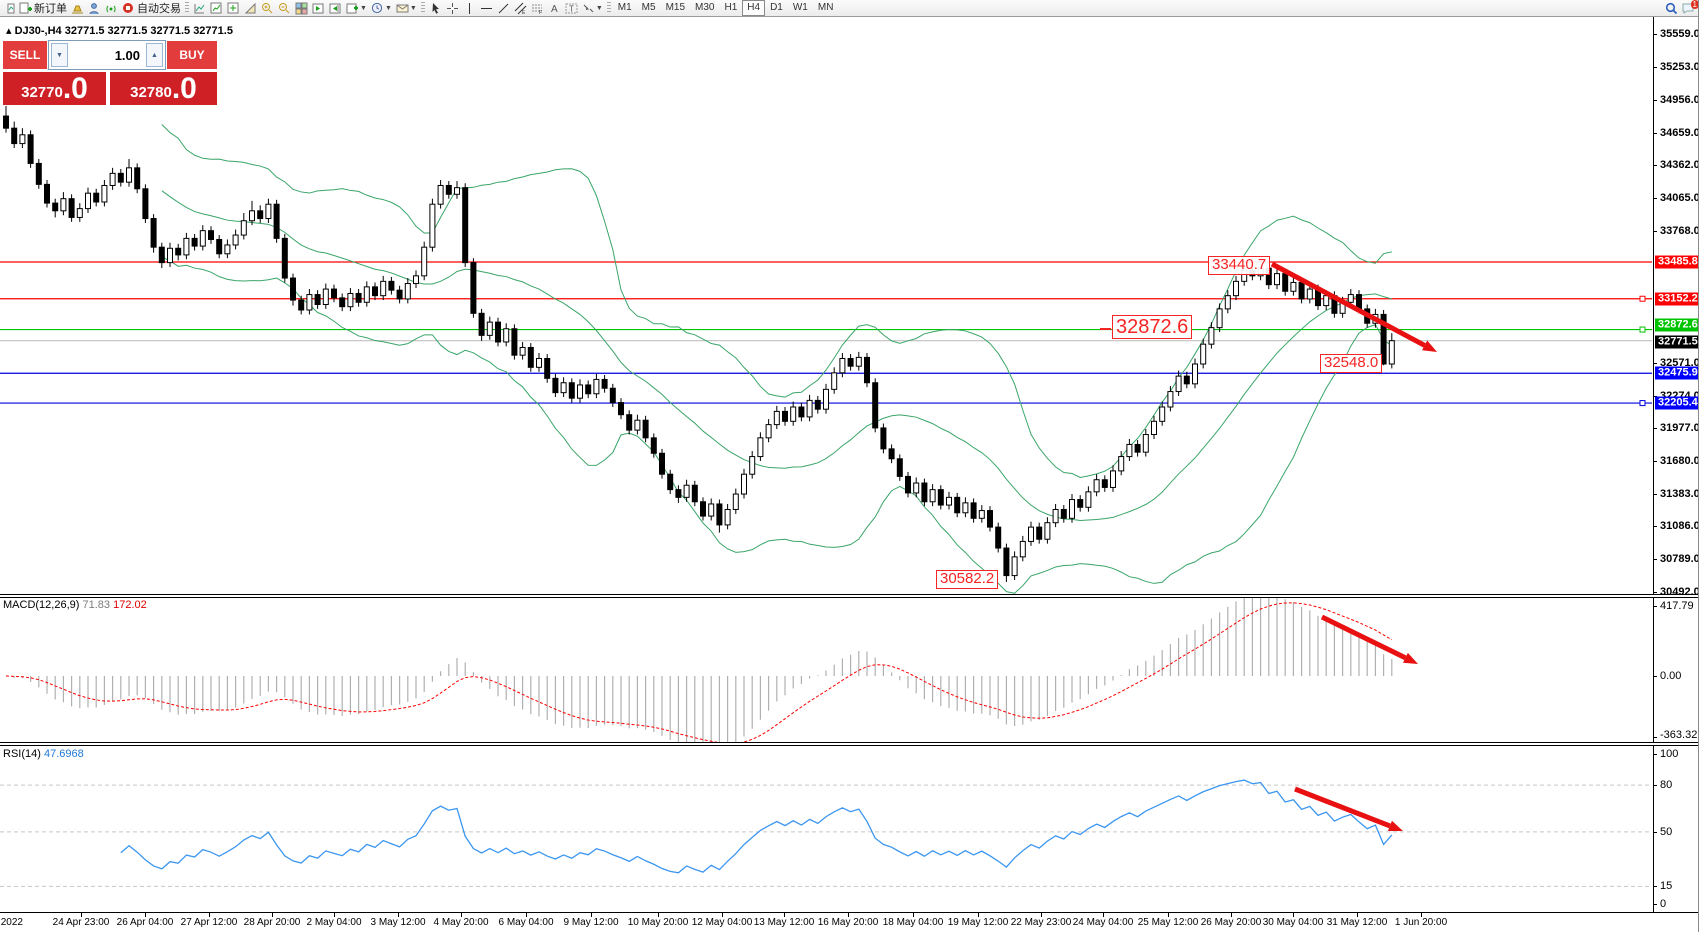 The height and width of the screenshot is (932, 1699). What do you see at coordinates (705, 7) in the screenshot?
I see `timeframe-button-M30: M30` at bounding box center [705, 7].